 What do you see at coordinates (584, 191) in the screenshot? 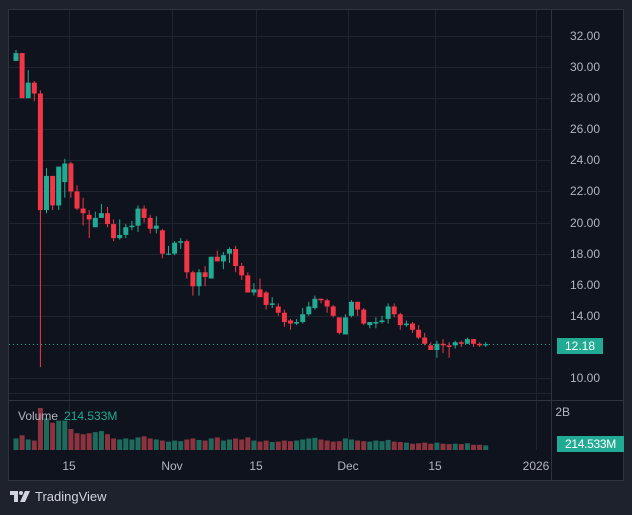
I see `price-tick-label: 22.00` at bounding box center [584, 191].